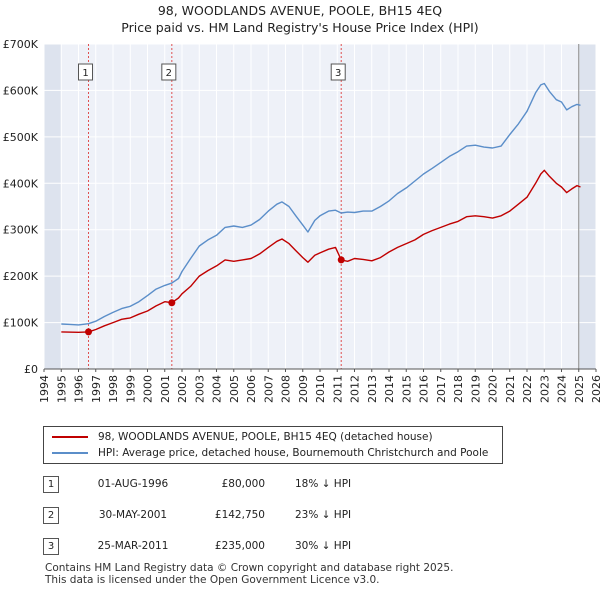 The image size is (600, 590). Describe the element at coordinates (323, 484) in the screenshot. I see `transaction-hpi: 18% ↓ HPI` at that location.